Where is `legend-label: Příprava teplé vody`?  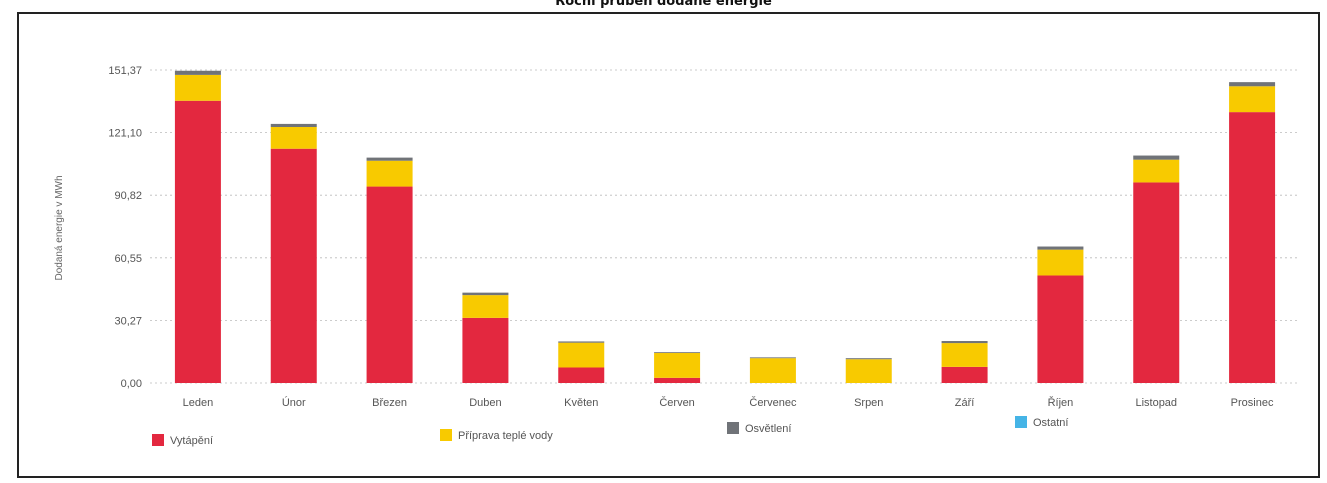
legend-label: Příprava teplé vody is located at coordinates (505, 436).